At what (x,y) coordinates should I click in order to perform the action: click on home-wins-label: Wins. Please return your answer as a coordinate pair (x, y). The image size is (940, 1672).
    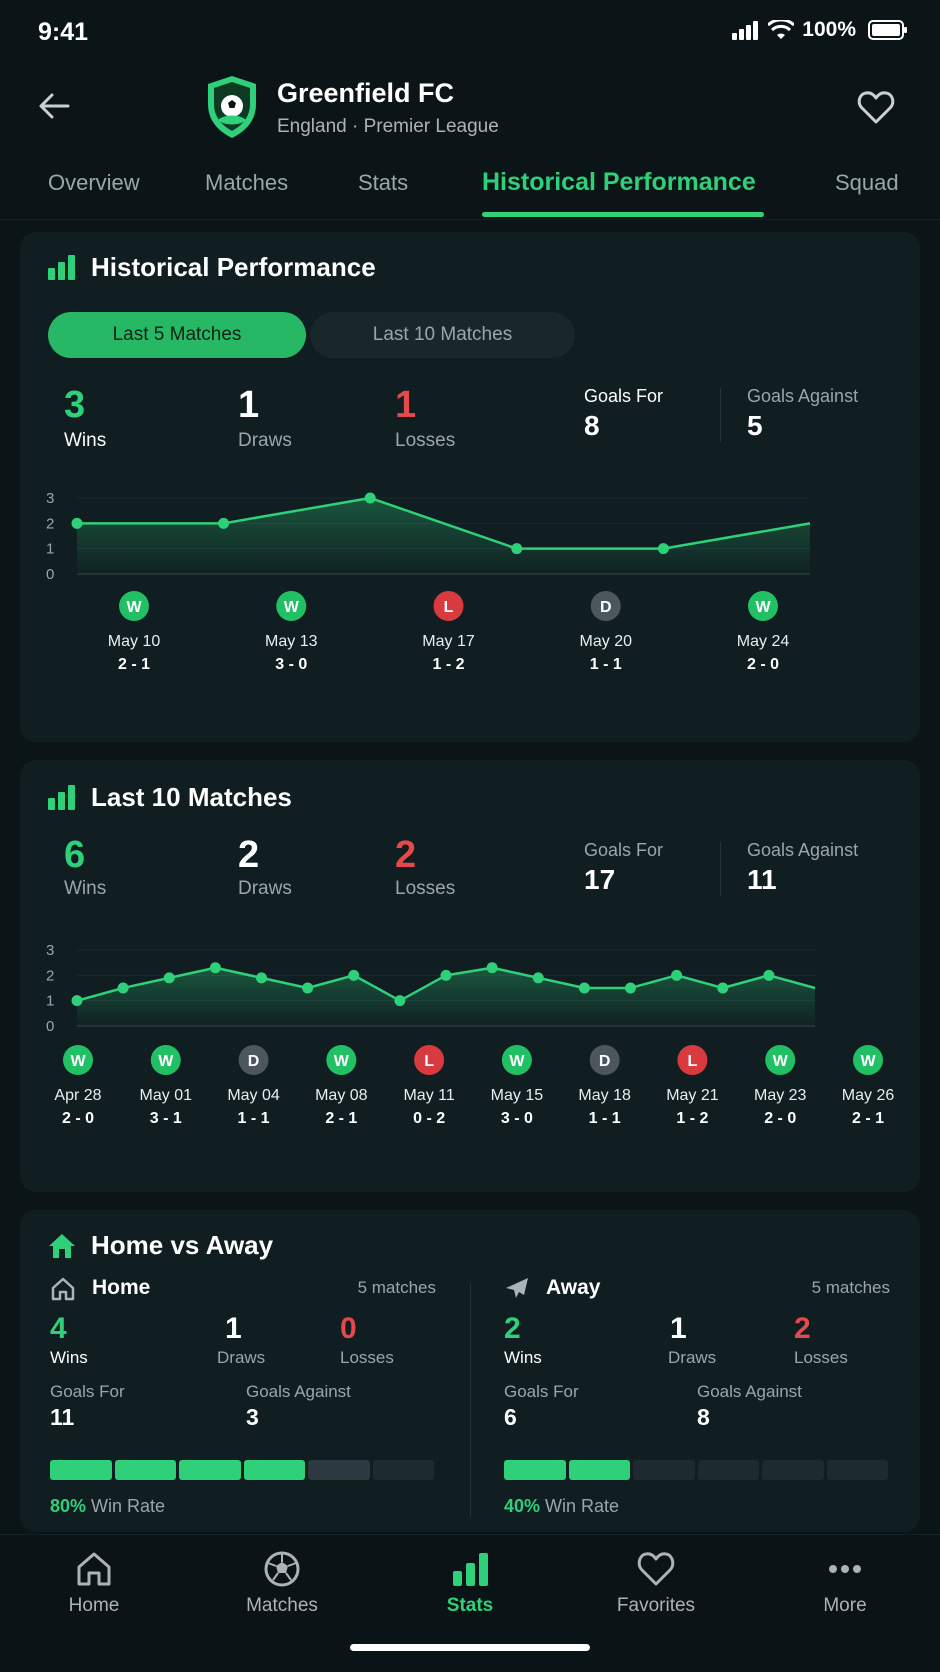
    Looking at the image, I should click on (69, 1357).